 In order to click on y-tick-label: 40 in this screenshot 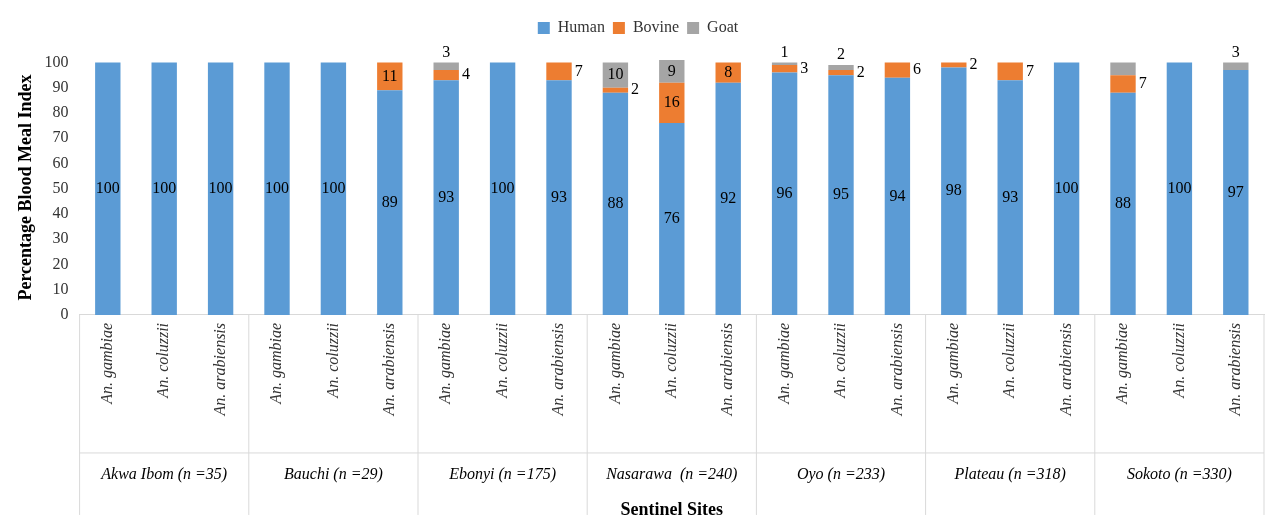, I will do `click(60, 213)`.